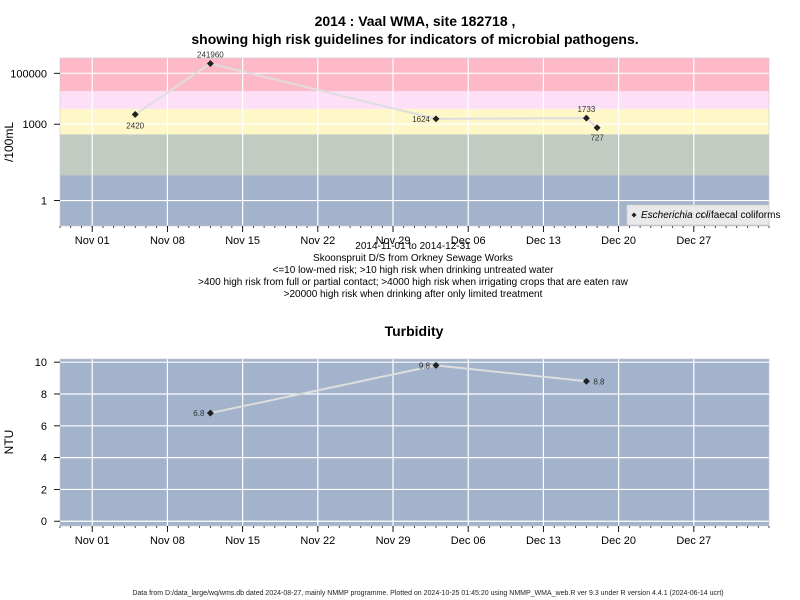 The image size is (800, 600). I want to click on data-labels: 2420 241960 1624 1733 727, so click(365, 97).